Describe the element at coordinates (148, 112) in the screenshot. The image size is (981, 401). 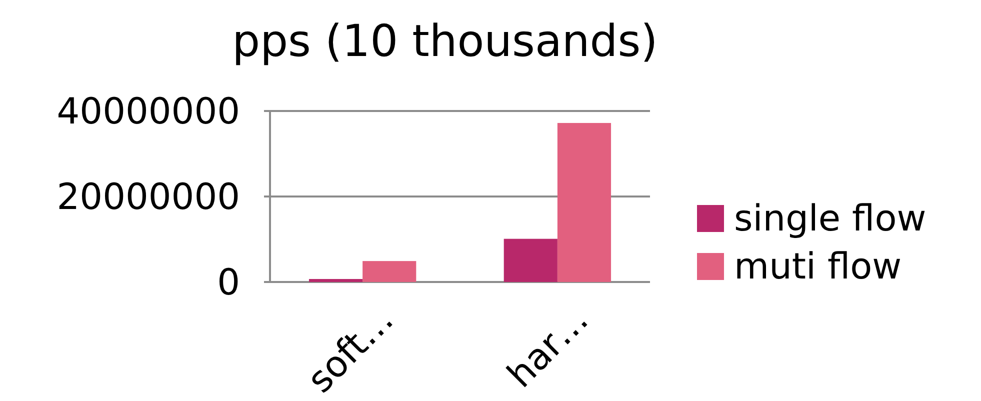
I see `y-tick-label: 40000000` at that location.